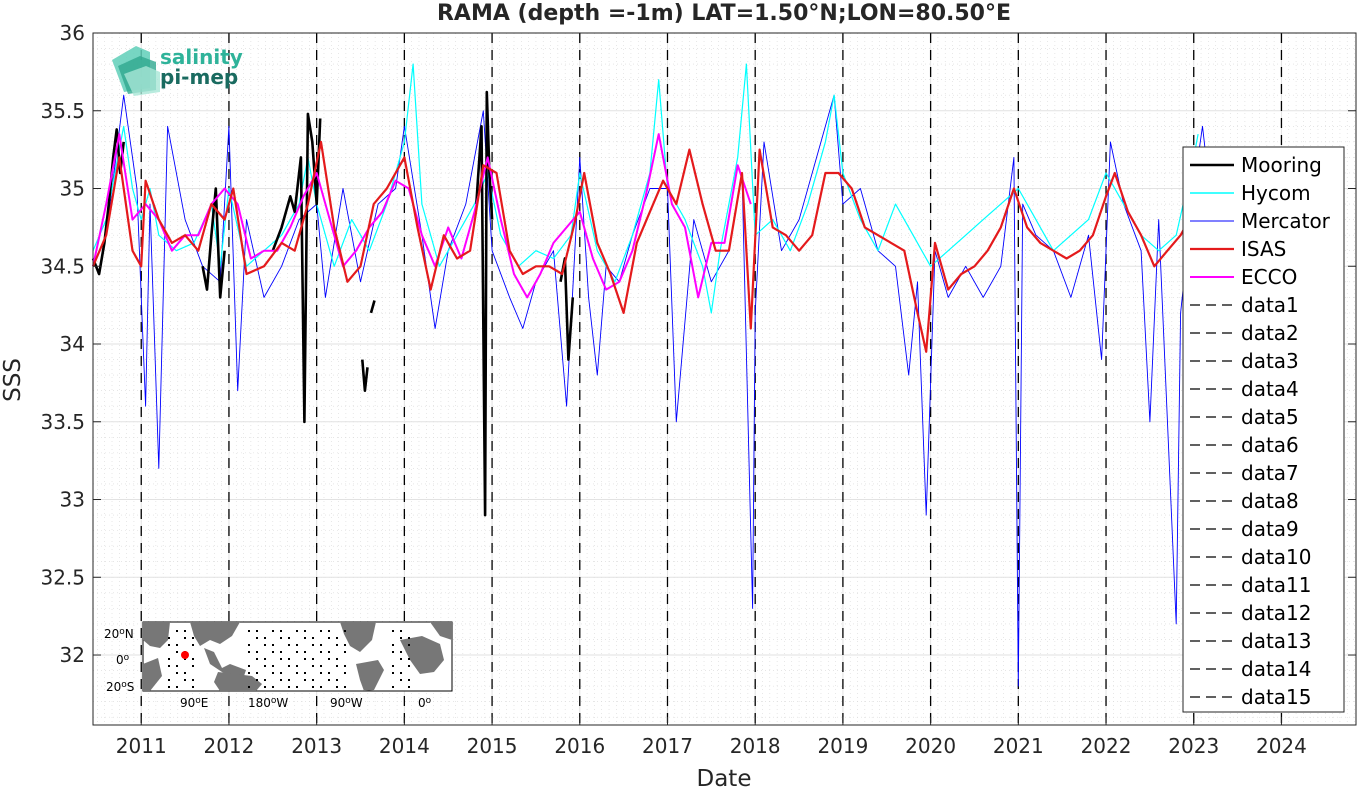 The width and height of the screenshot is (1358, 790). Describe the element at coordinates (62, 422) in the screenshot. I see `y-tick-label: 33.5` at that location.